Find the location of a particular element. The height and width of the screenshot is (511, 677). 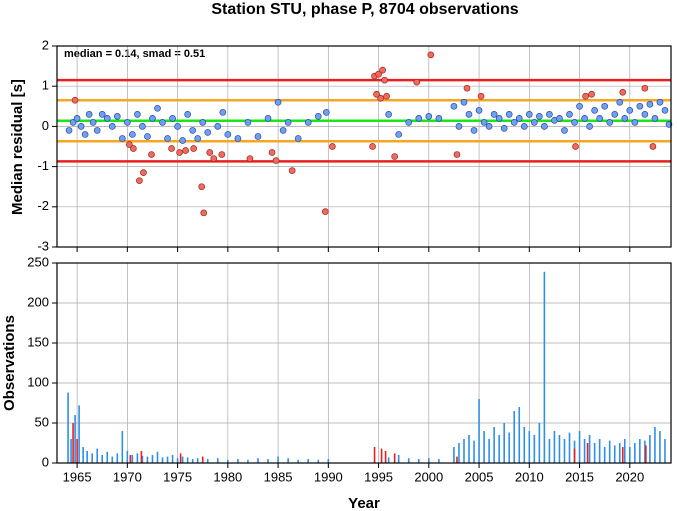

y-tick-label: -1 is located at coordinates (43, 165).